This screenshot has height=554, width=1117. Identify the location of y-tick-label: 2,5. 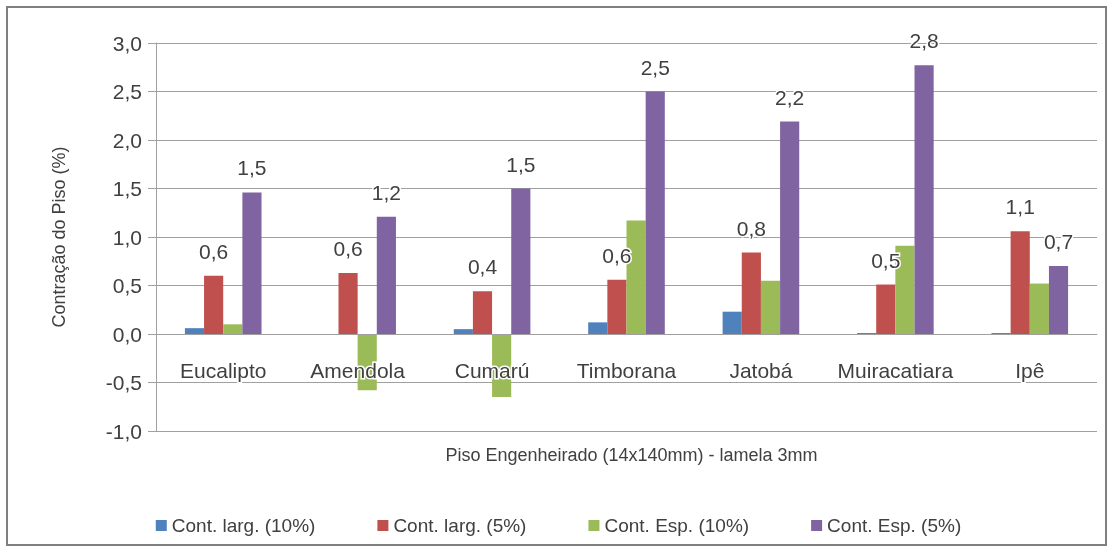
(127, 91).